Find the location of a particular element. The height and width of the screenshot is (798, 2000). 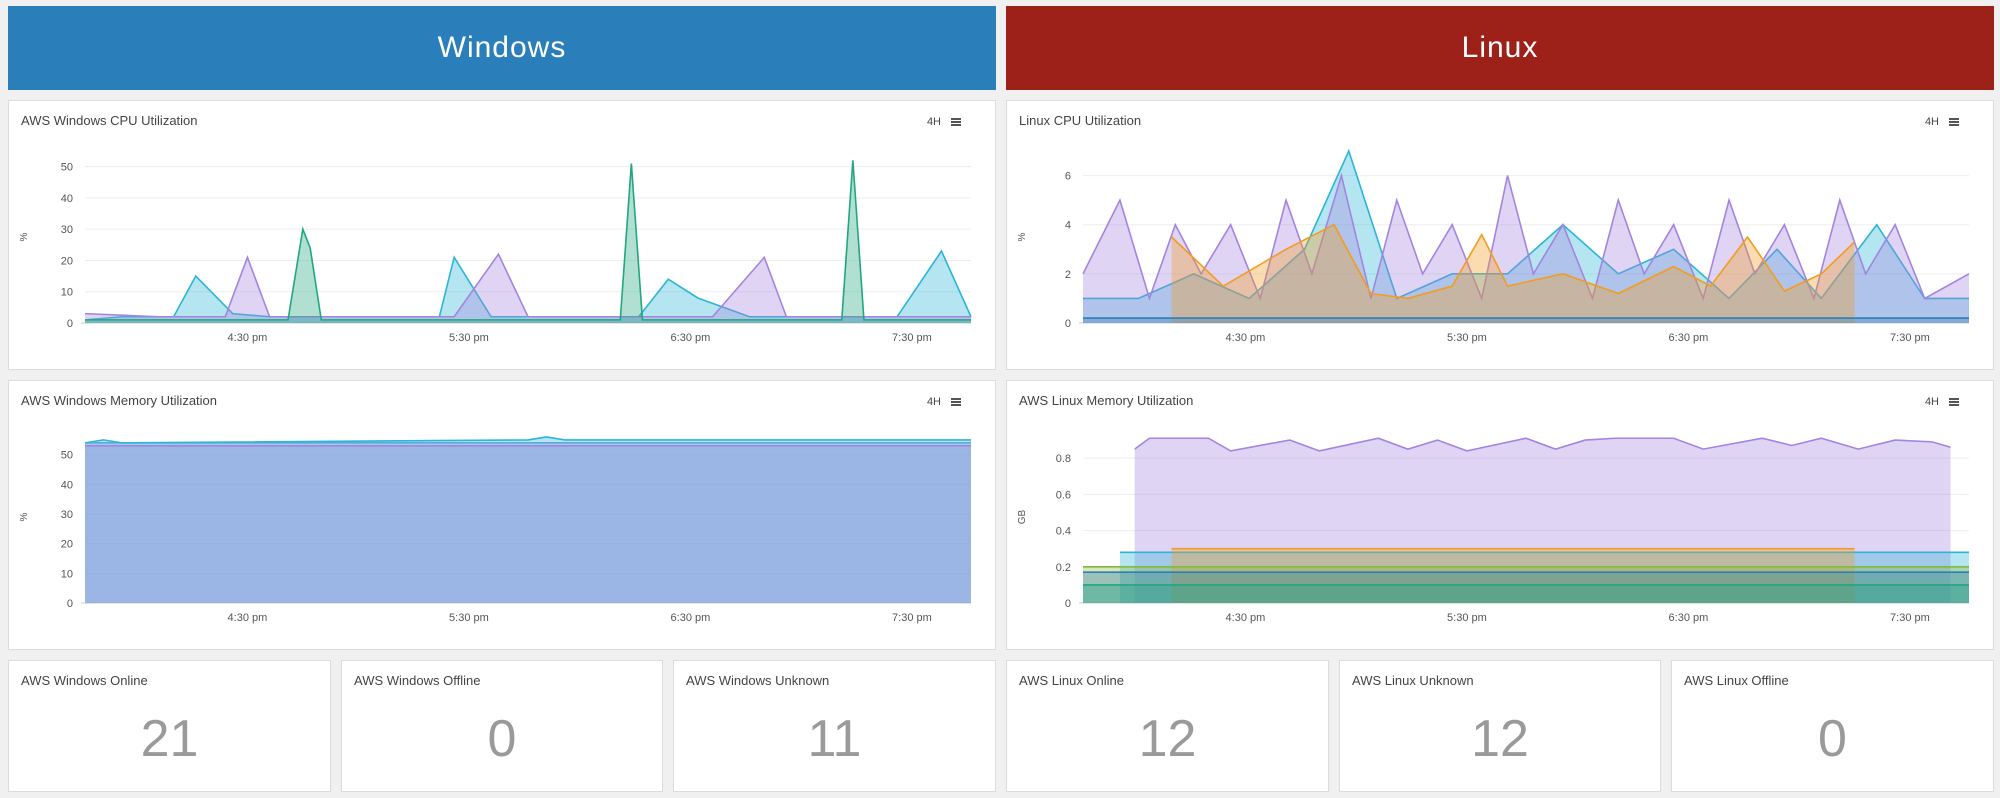

stat-windows-offline: AWS Windows Offline 0 is located at coordinates (502, 726).